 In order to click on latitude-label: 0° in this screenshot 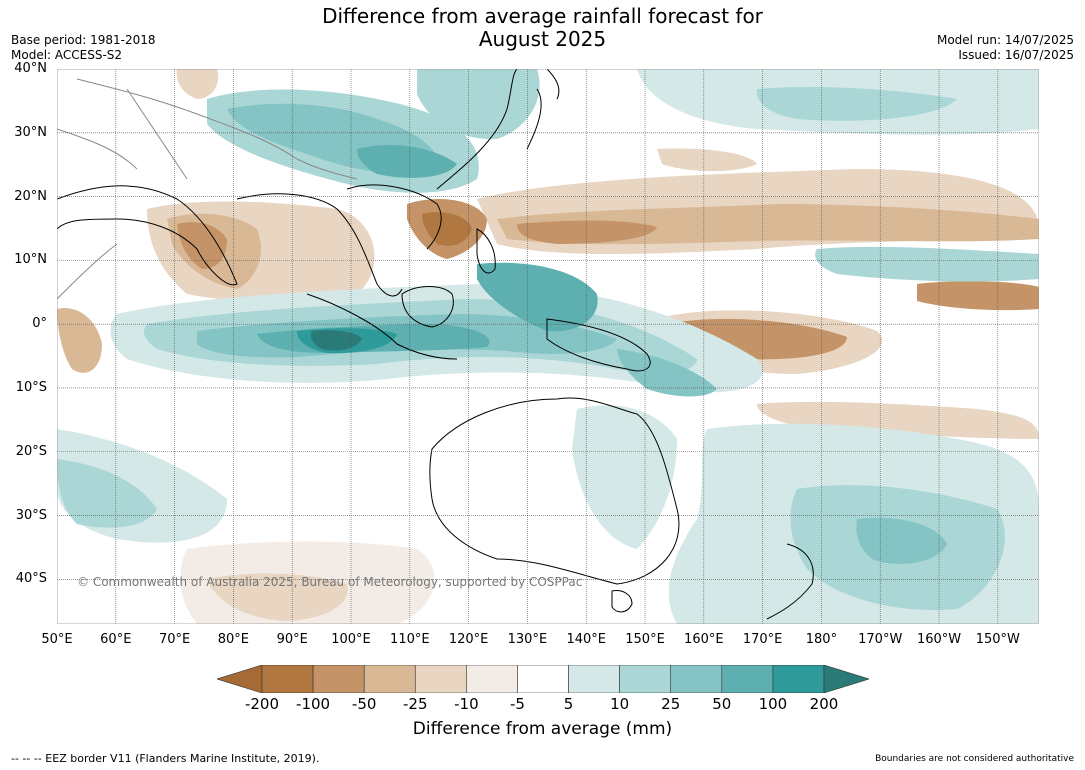, I will do `click(39, 324)`.